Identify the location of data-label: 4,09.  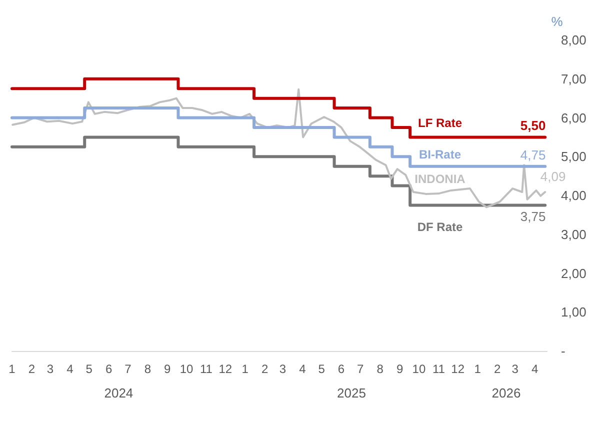
(553, 176).